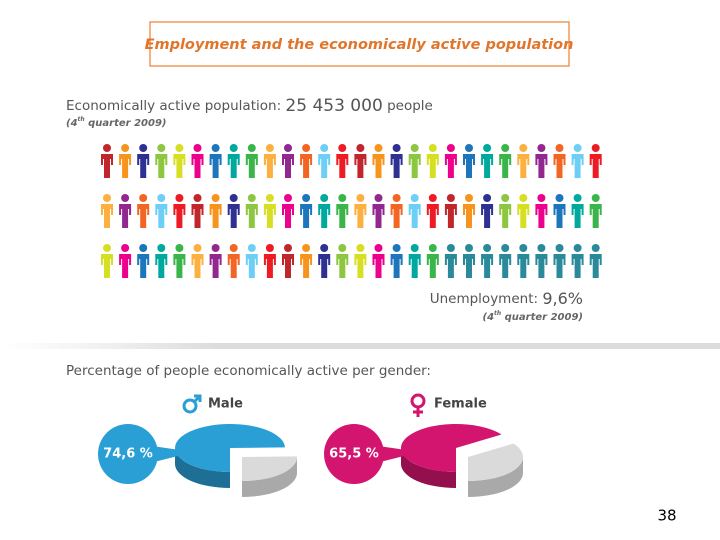 The height and width of the screenshot is (540, 720). I want to click on value: 9,6%, so click(562, 298).